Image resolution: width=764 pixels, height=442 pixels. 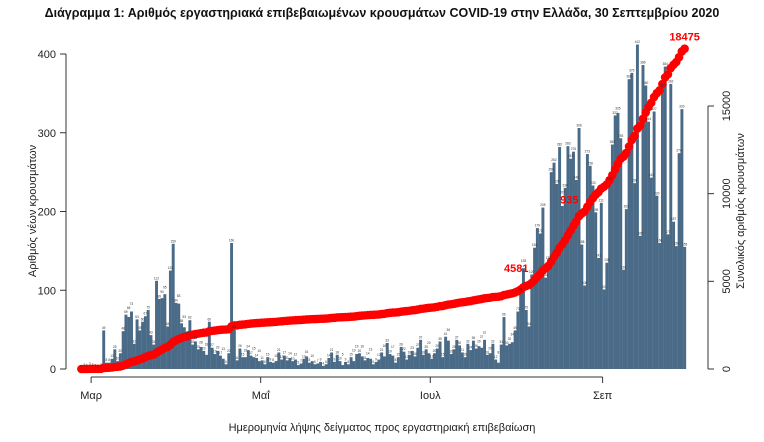 What do you see at coordinates (627, 207) in the screenshot?
I see `bar-value-label: 203` at bounding box center [627, 207].